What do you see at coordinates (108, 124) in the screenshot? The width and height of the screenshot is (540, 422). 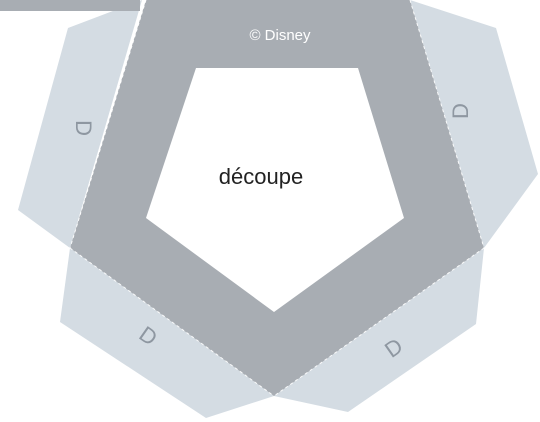 I see `fold-line-top-left` at bounding box center [108, 124].